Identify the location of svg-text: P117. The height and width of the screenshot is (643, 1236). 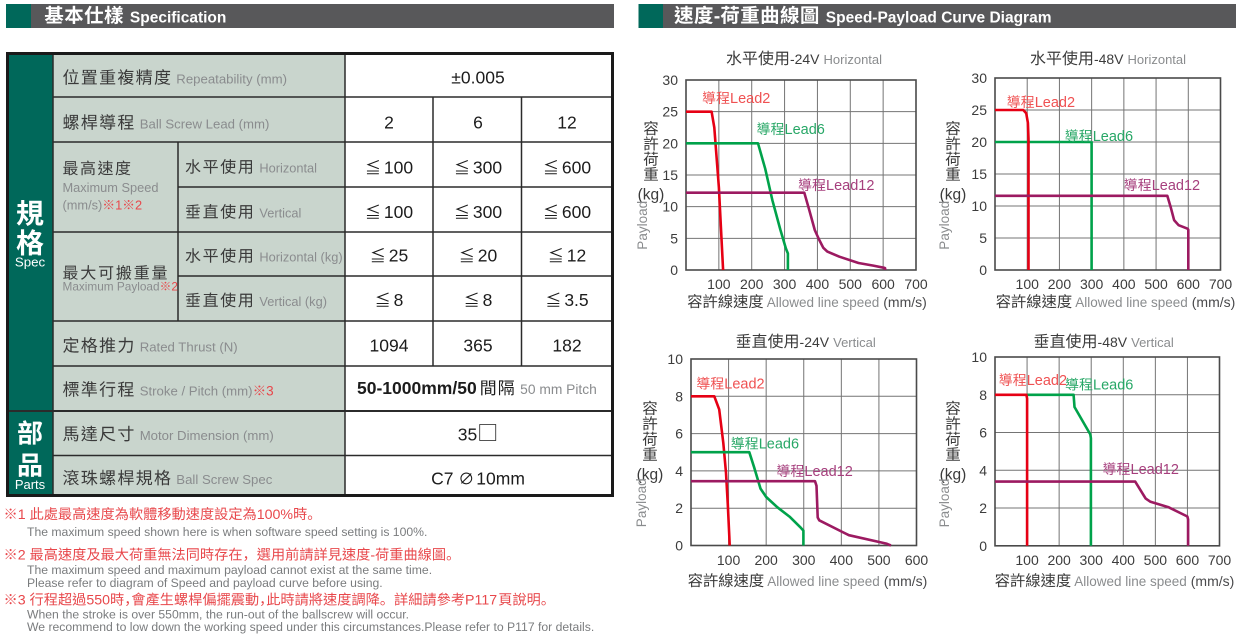
(481, 601).